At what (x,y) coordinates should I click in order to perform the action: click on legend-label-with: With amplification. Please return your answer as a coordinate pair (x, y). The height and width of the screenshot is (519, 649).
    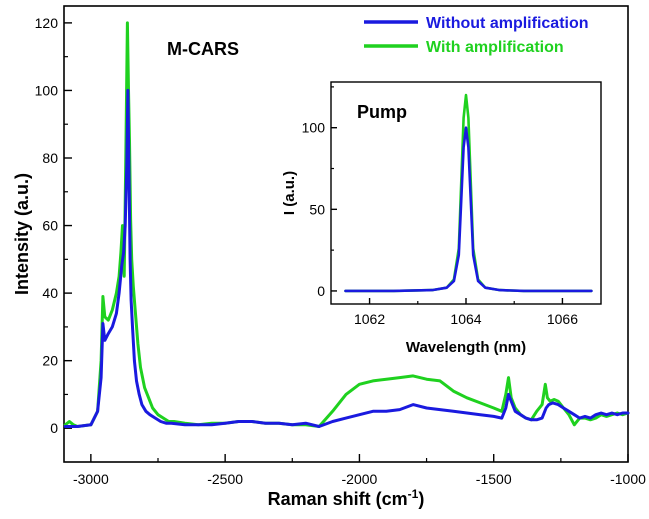
    Looking at the image, I should click on (495, 47).